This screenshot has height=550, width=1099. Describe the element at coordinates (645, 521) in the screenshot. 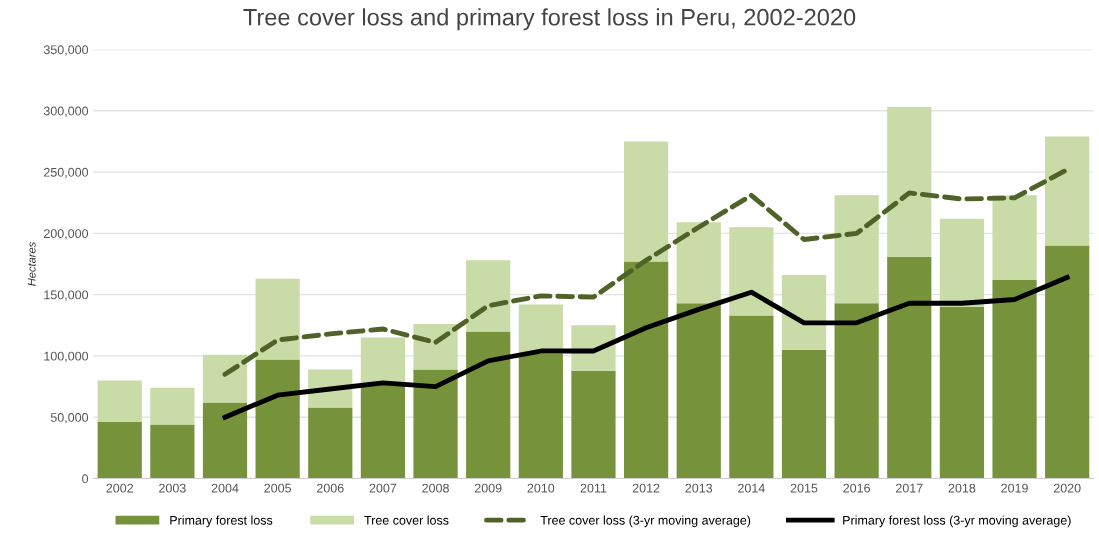

I see `legend-label: Tree cover loss (3-yr moving average)` at that location.